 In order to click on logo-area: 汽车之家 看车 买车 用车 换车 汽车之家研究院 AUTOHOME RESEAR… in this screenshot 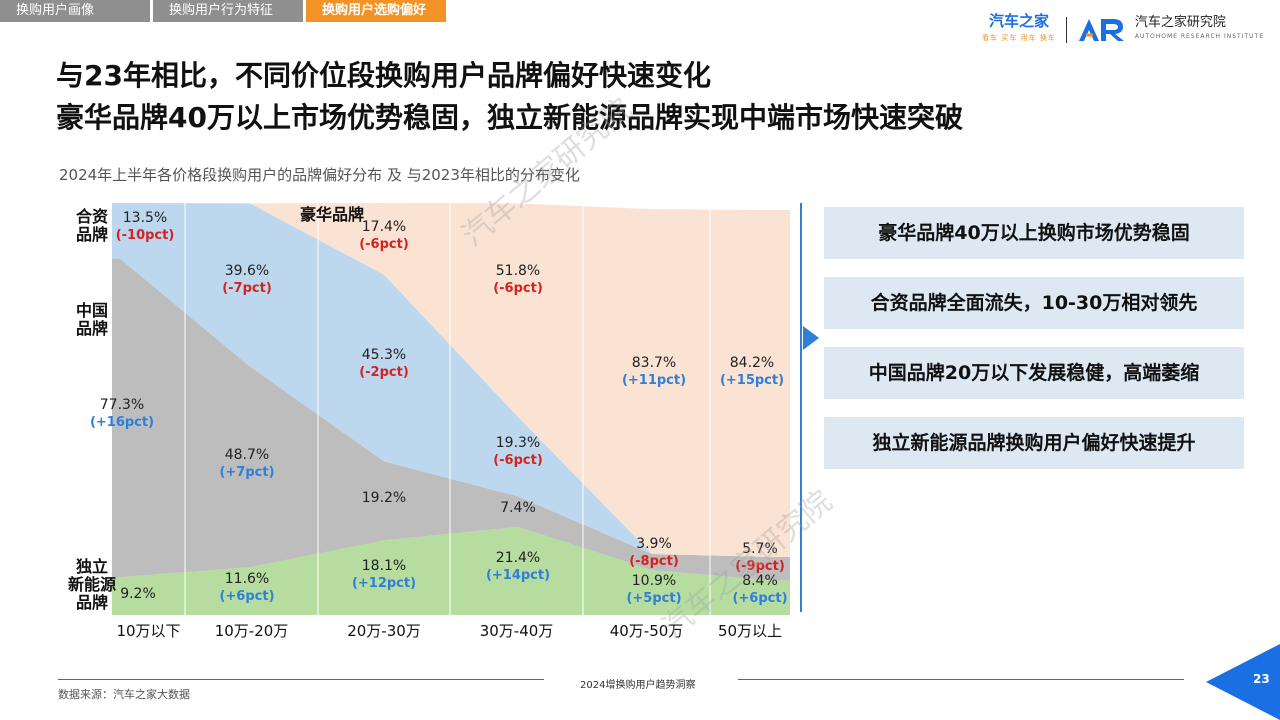, I will do `click(1123, 30)`.